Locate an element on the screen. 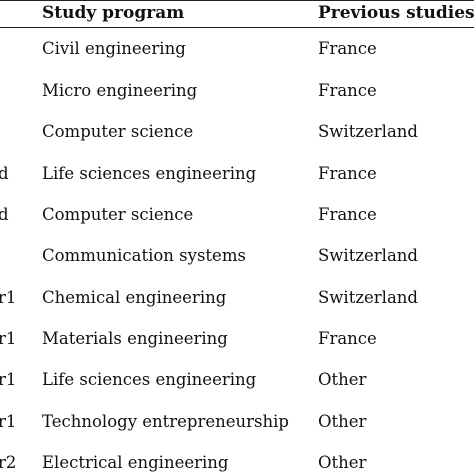 The height and width of the screenshot is (474, 474). row-study-program: Communication systems is located at coordinates (144, 255).